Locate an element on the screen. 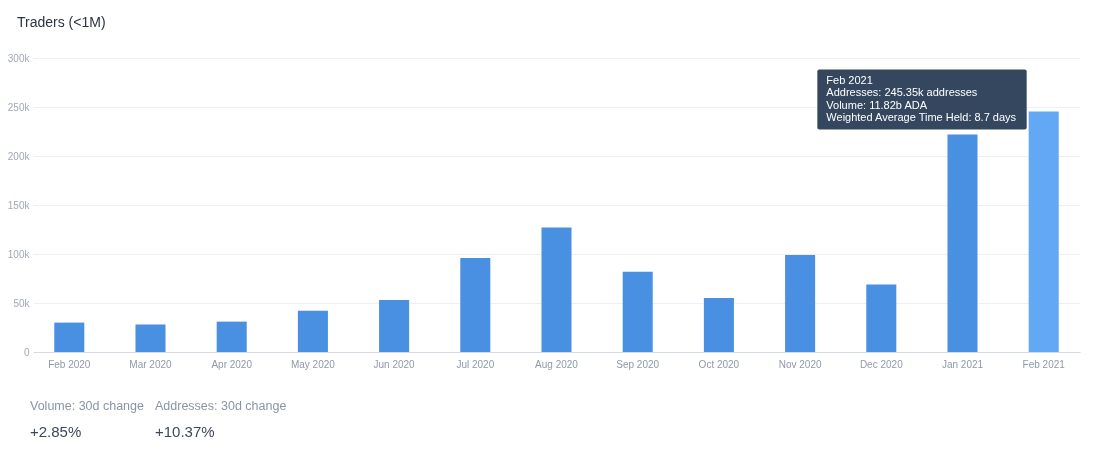 This screenshot has height=467, width=1102. y-tick-label: 0 is located at coordinates (26, 352).